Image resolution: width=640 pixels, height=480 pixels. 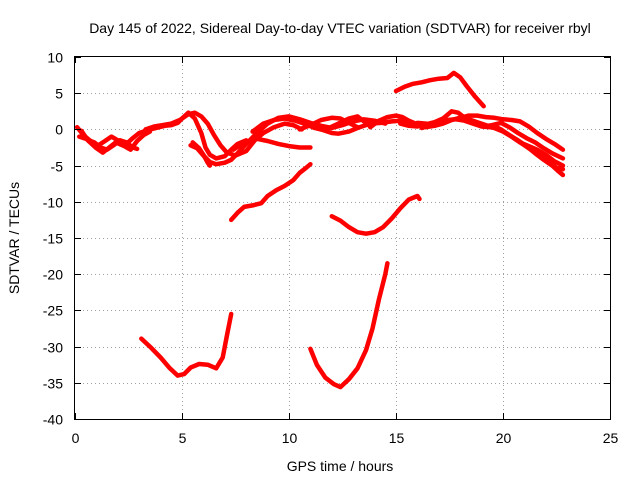 What do you see at coordinates (53, 348) in the screenshot?
I see `y-tick-label: -30` at bounding box center [53, 348].